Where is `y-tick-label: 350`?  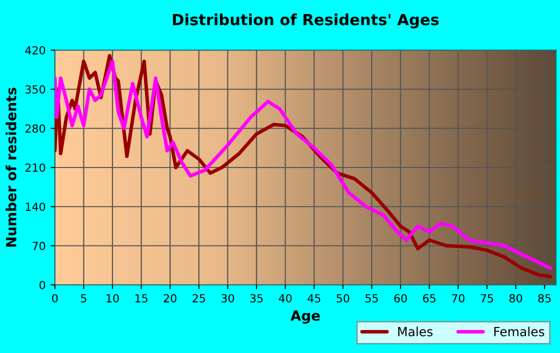
y-tick-label: 350 is located at coordinates (35, 89).